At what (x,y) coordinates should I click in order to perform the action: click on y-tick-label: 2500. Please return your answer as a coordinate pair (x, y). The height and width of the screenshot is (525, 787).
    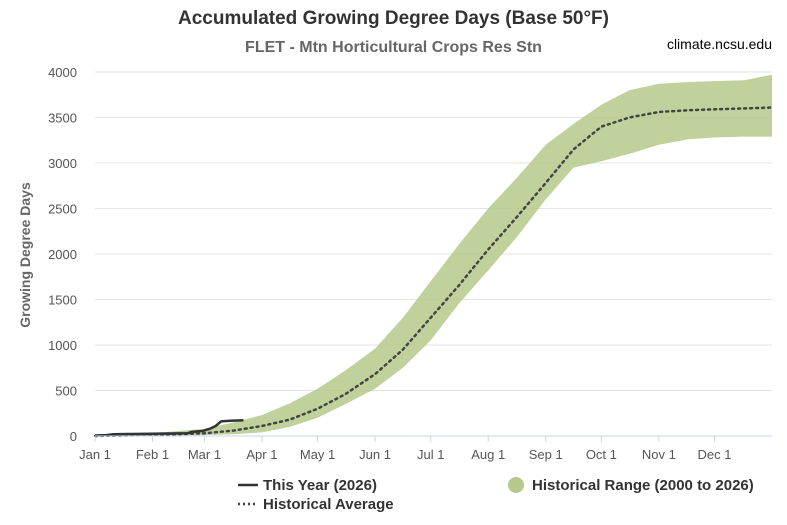
    Looking at the image, I should click on (62, 209).